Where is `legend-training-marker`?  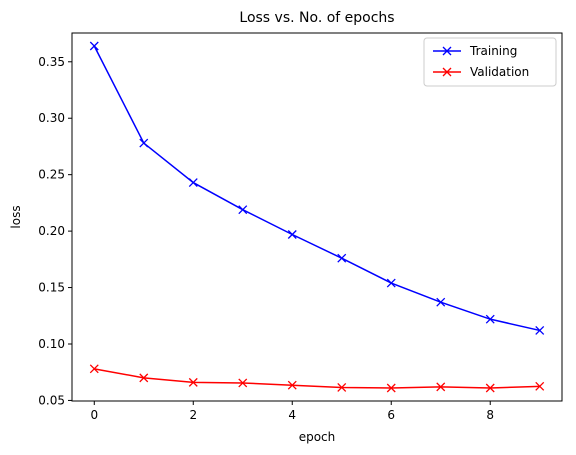
legend-training-marker is located at coordinates (447, 51).